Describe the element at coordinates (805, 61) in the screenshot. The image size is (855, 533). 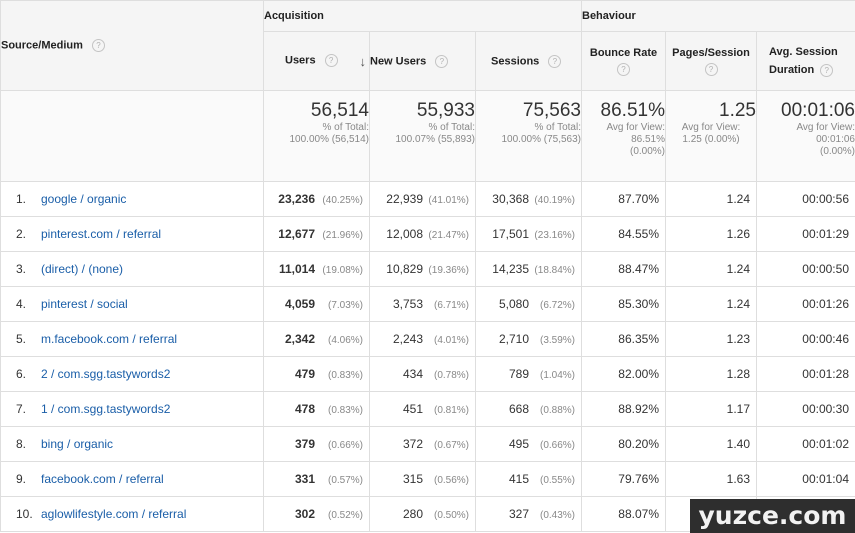
I see `column-header-avg-session-duration: Avg. Session Duration?` at that location.